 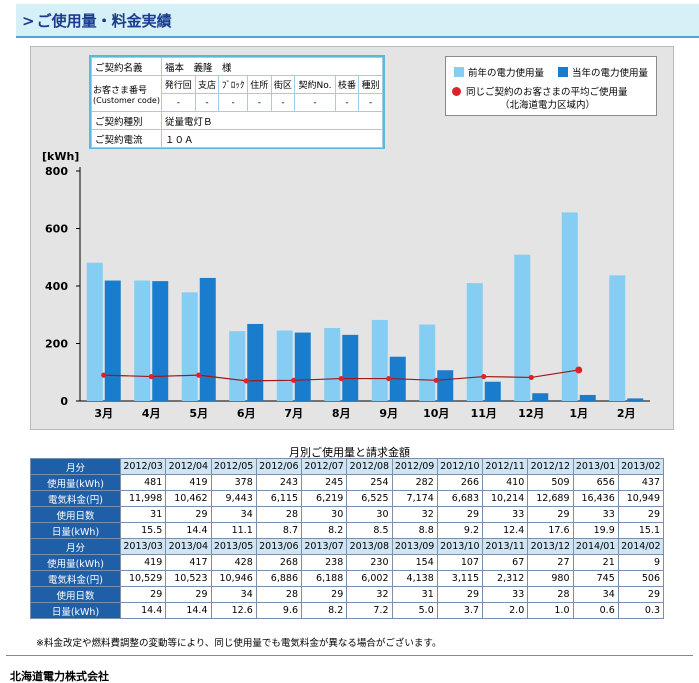 What do you see at coordinates (505, 466) in the screenshot?
I see `month-cell: 2012/11` at bounding box center [505, 466].